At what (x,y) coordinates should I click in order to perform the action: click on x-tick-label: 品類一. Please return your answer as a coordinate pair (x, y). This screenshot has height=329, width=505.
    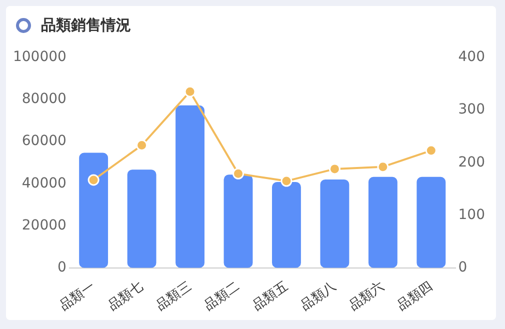
    Looking at the image, I should click on (77, 296).